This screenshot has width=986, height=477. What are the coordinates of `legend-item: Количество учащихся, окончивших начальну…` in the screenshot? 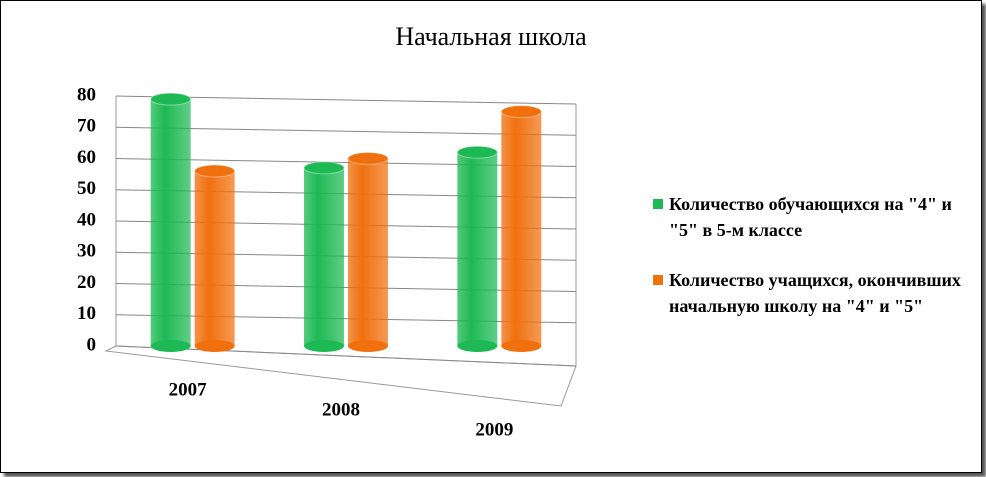 It's located at (808, 293).